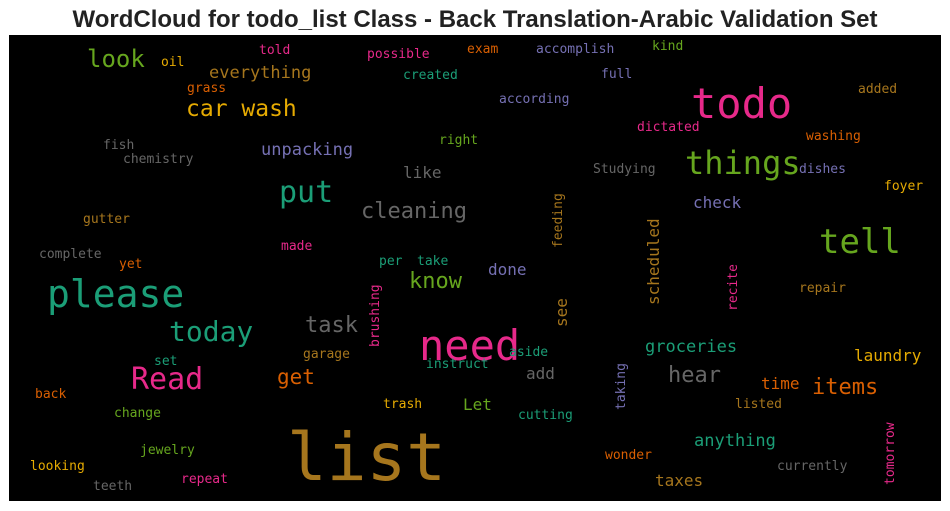  What do you see at coordinates (166, 361) in the screenshot?
I see `wordcloud-word: set` at bounding box center [166, 361].